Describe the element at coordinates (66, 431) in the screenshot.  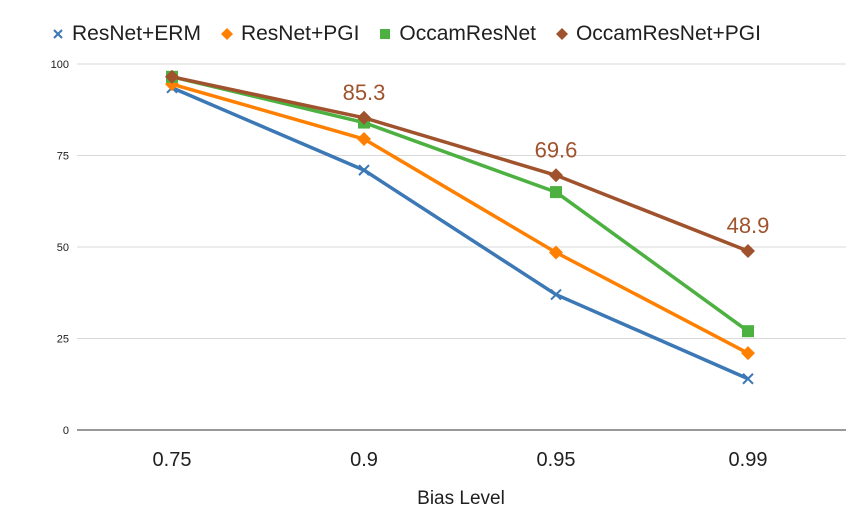
I see `y-tick-label: 0` at that location.